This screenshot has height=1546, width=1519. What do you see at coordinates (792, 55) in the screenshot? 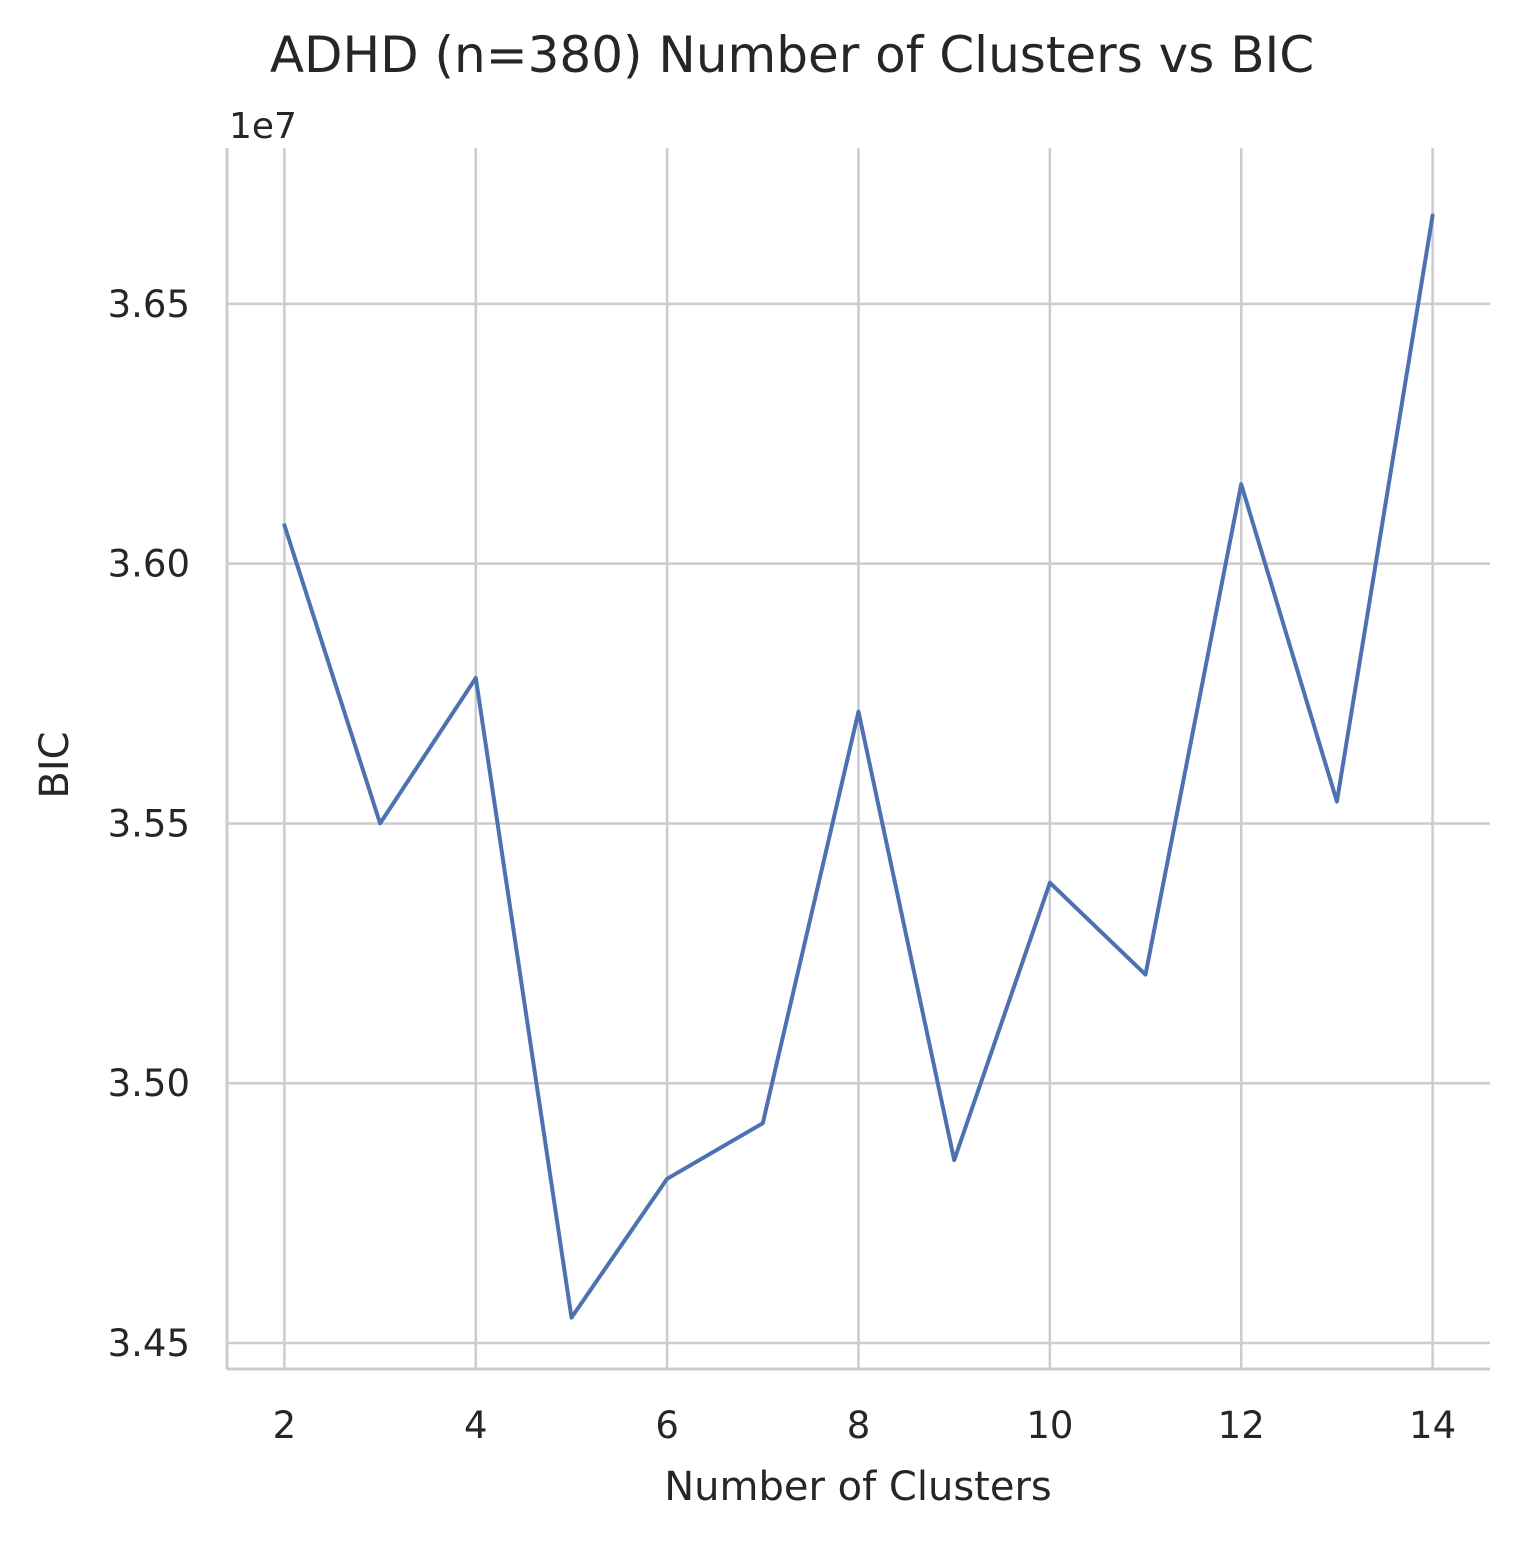
I see `chart-title: ADHD (n=380) Number of Clusters vs BIC` at bounding box center [792, 55].